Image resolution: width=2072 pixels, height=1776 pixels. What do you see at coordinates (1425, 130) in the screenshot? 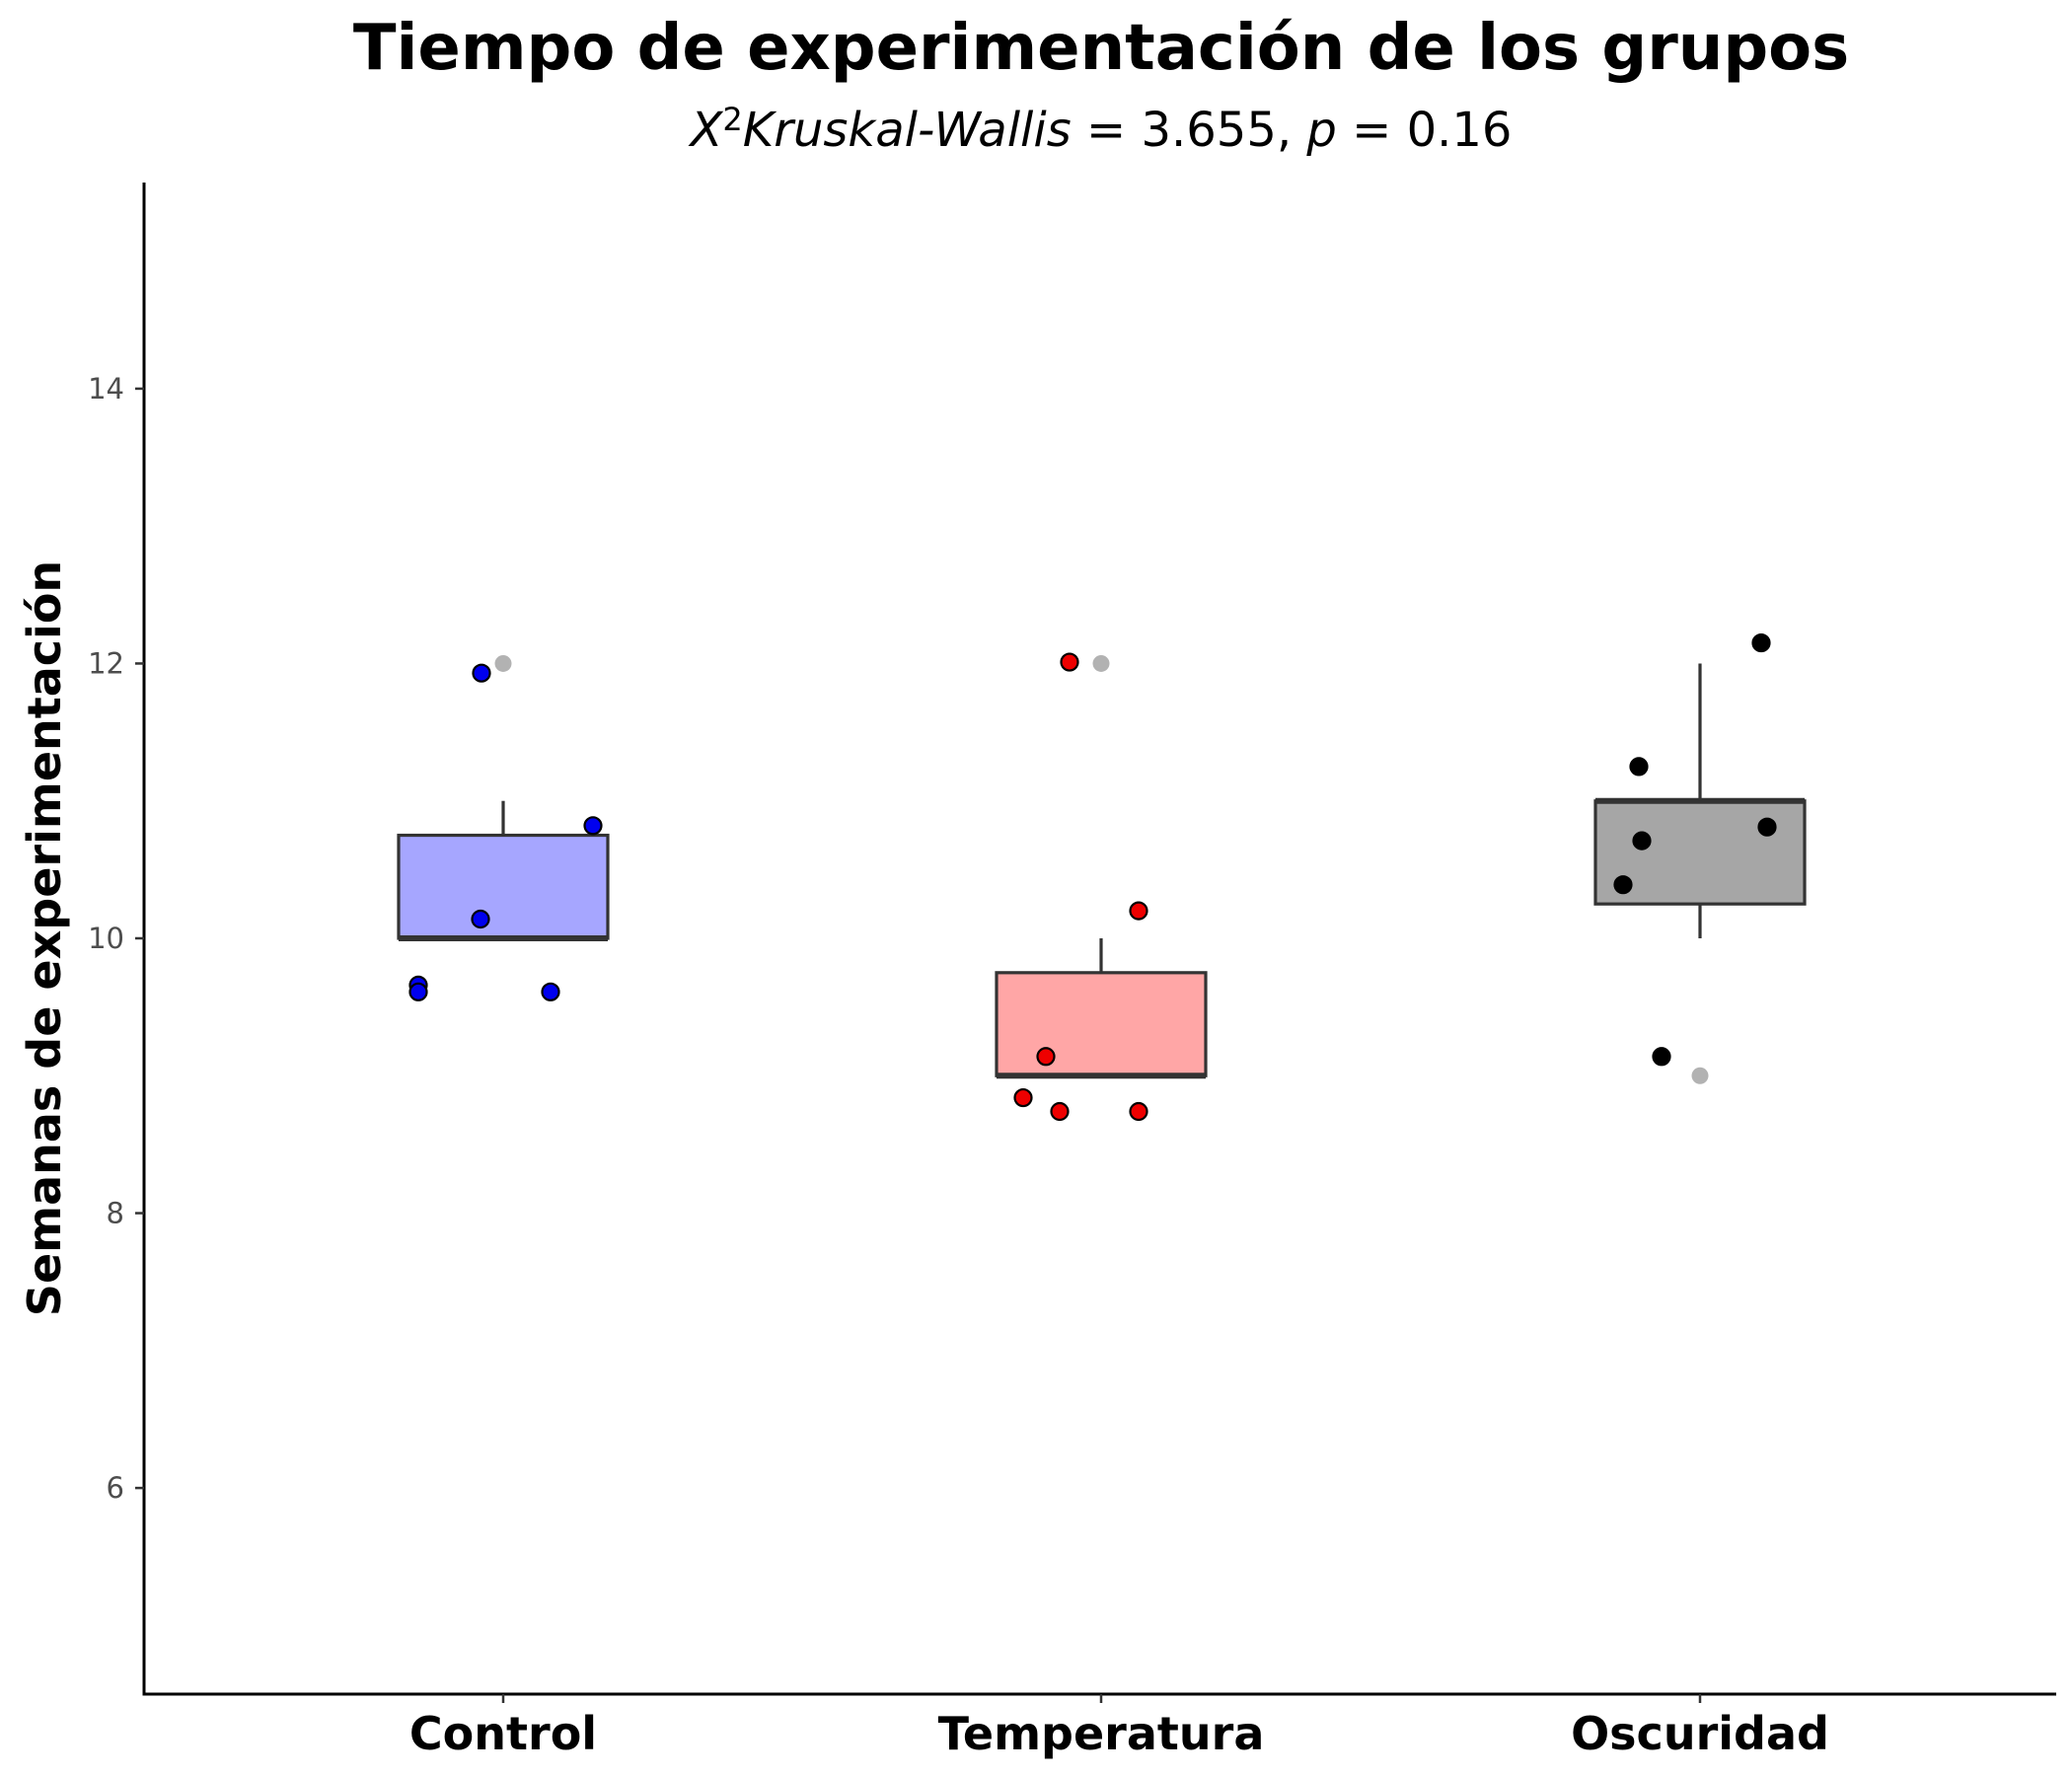
I see `p-value: = 0.16` at bounding box center [1425, 130].